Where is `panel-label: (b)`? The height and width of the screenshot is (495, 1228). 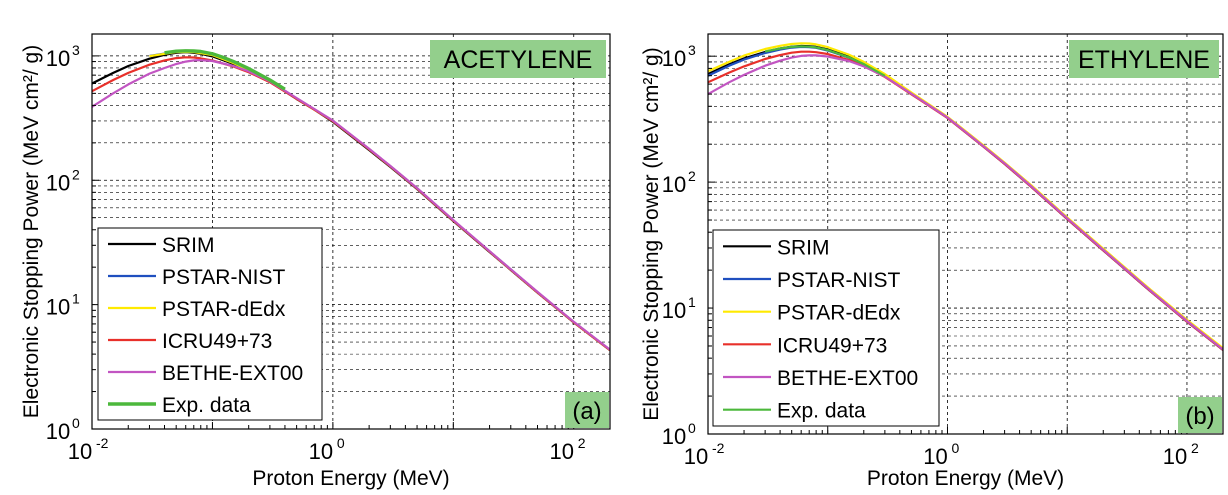
panel-label: (b) is located at coordinates (1199, 416).